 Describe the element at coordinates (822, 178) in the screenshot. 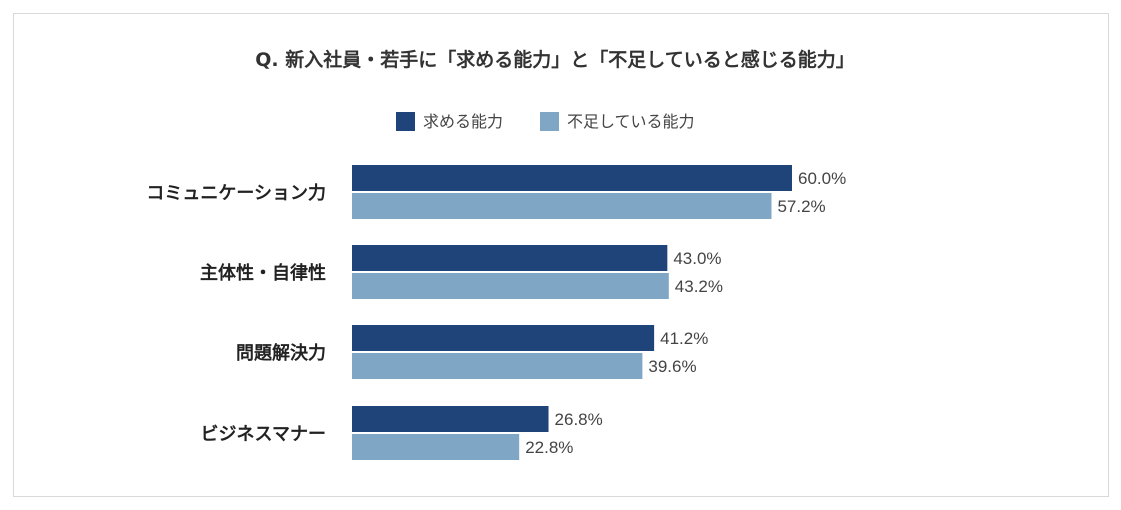

I see `value-label: 60.0%` at that location.